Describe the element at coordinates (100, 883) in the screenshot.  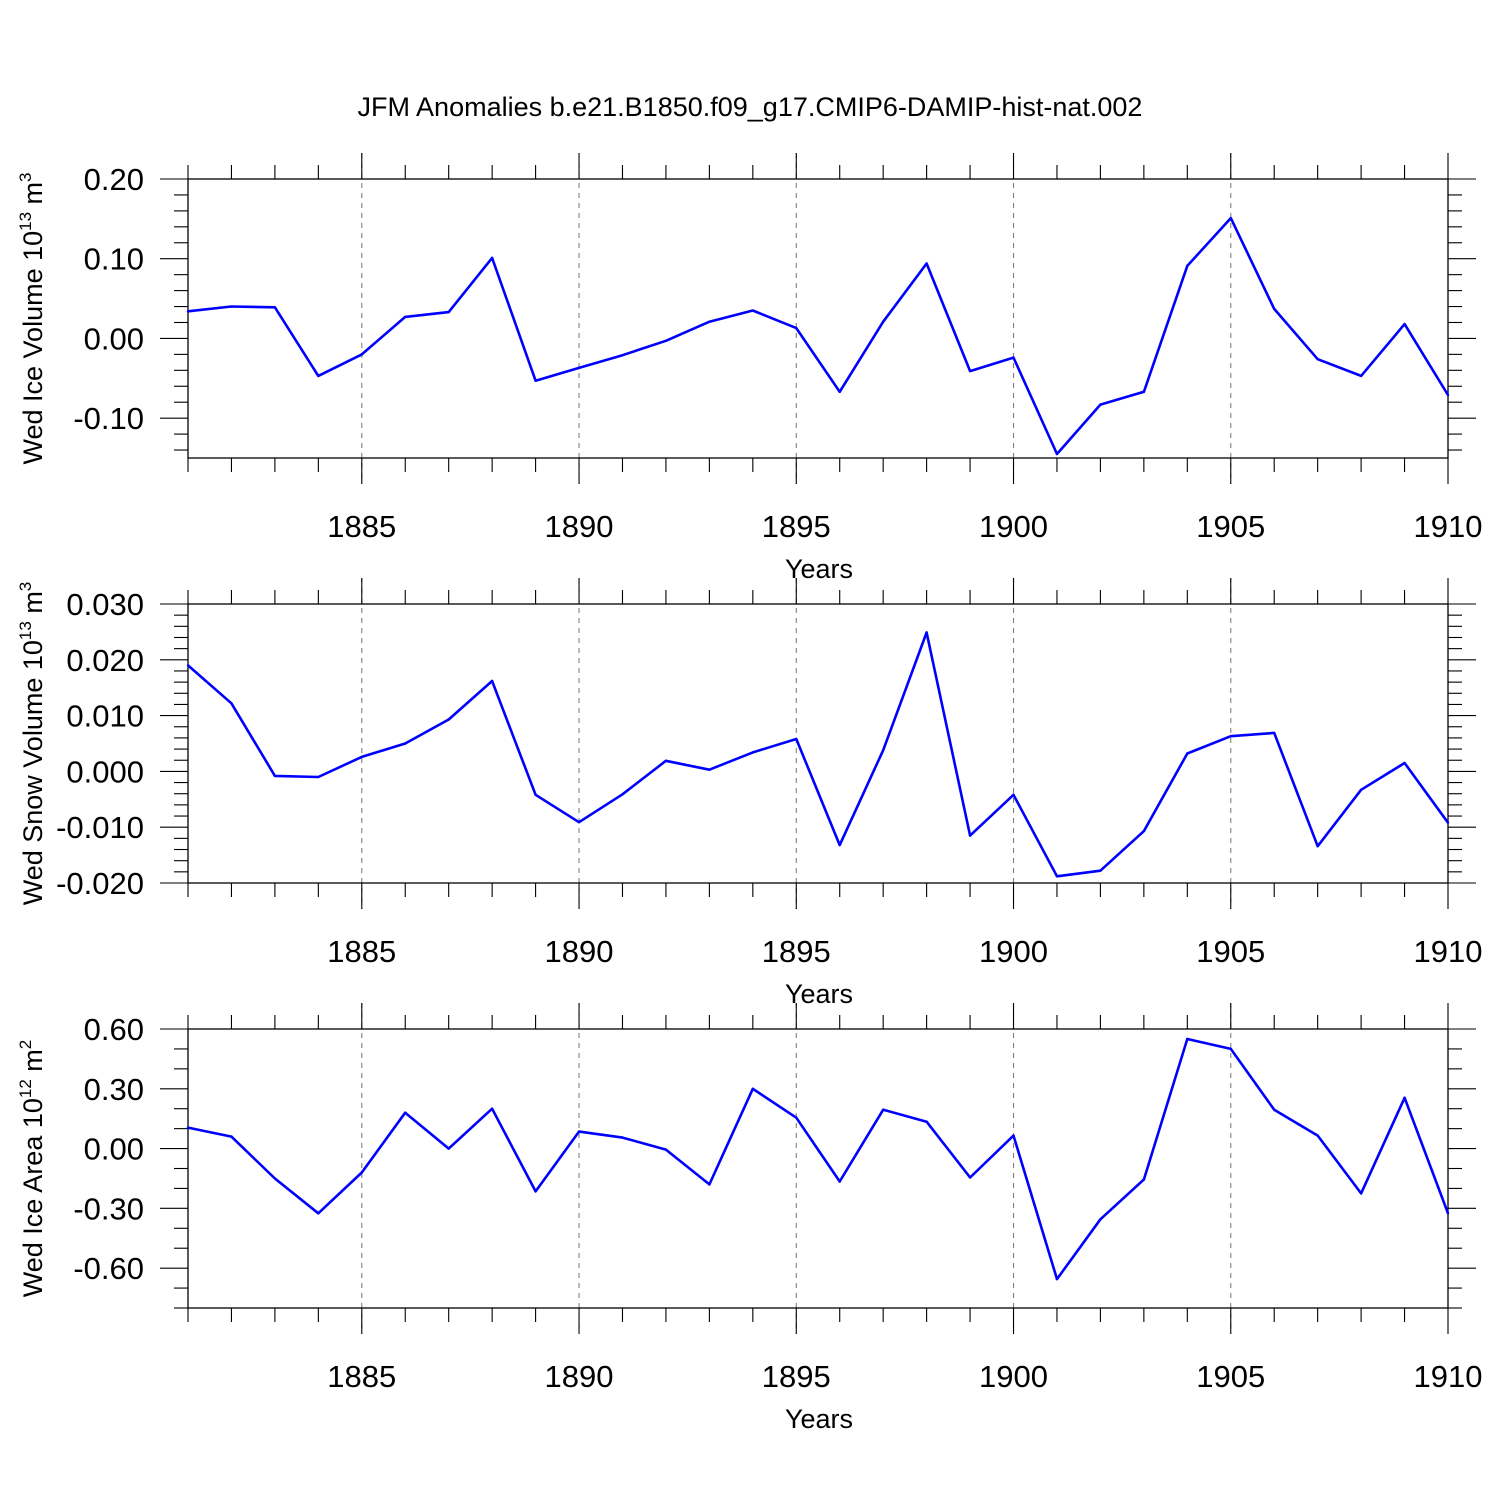
I see `y-tick-label: -0.020` at that location.